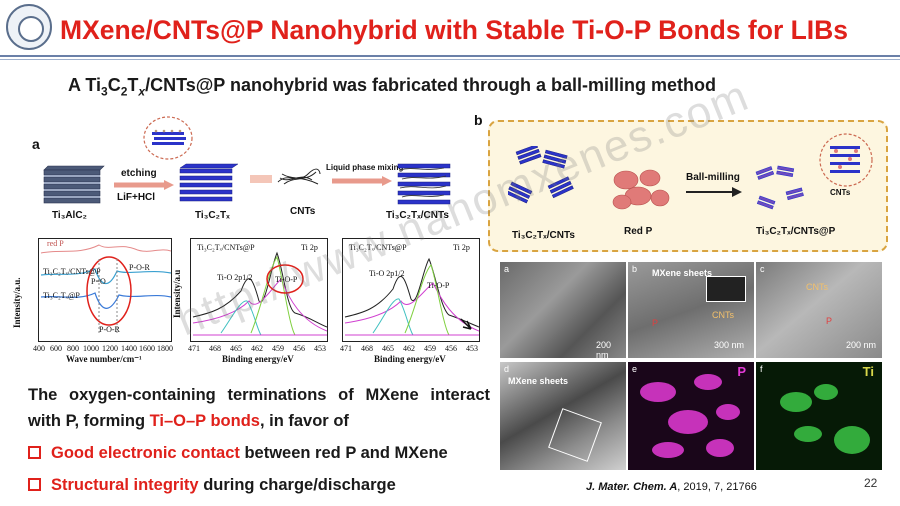 This screenshot has height=506, width=900. Describe the element at coordinates (638, 231) in the screenshot. I see `red-p-label: Red P` at that location.